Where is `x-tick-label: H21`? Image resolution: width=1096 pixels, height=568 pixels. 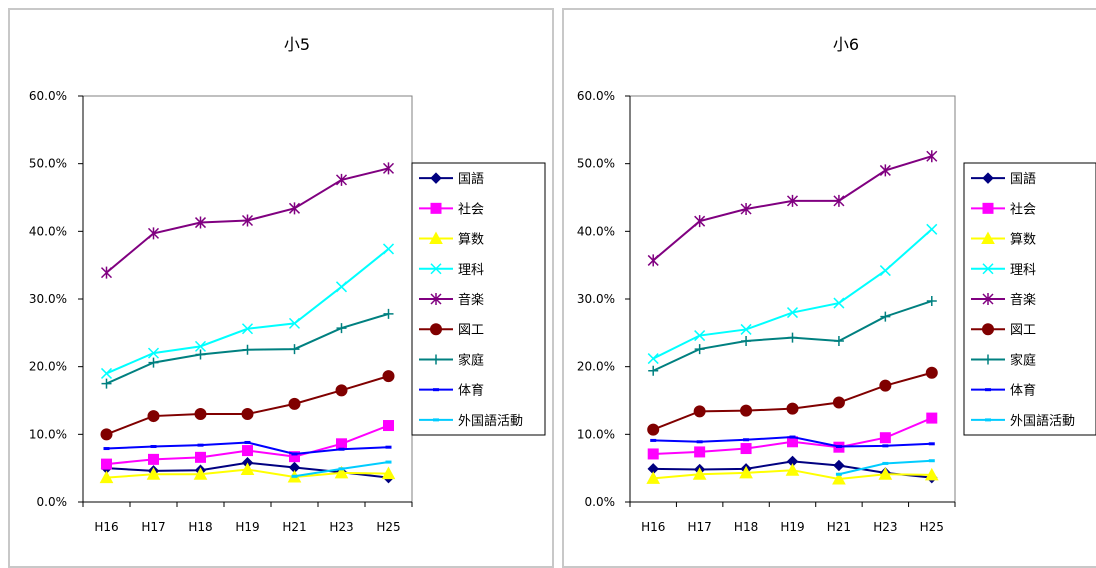 x-tick-label: H21 is located at coordinates (294, 527).